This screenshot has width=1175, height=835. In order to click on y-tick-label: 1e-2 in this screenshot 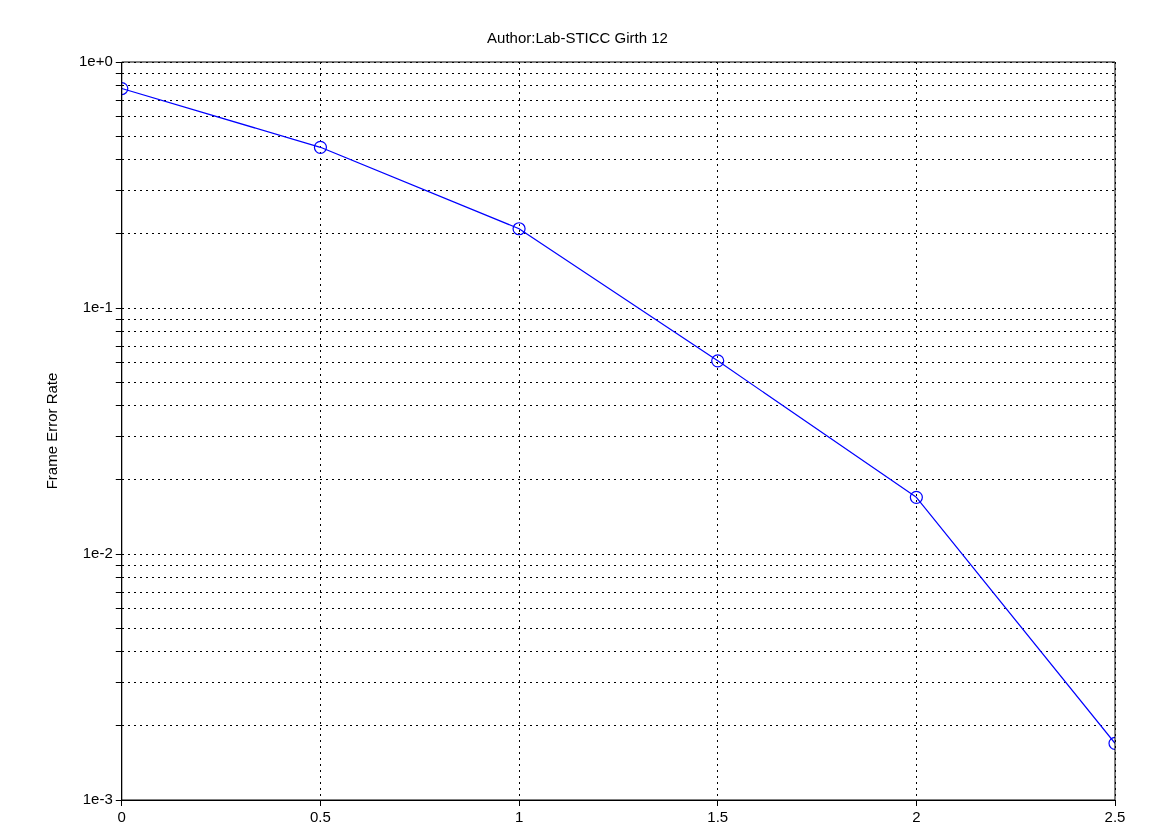, I will do `click(97, 553)`.